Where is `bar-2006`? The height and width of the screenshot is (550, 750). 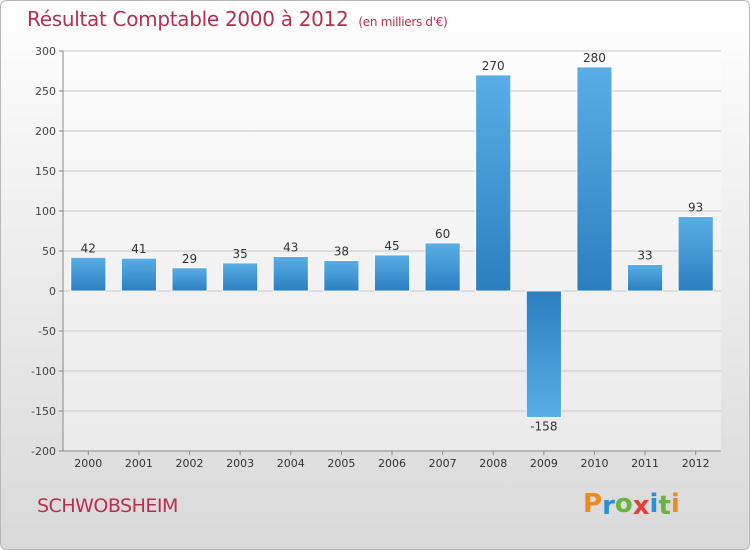
bar-2006 is located at coordinates (392, 273).